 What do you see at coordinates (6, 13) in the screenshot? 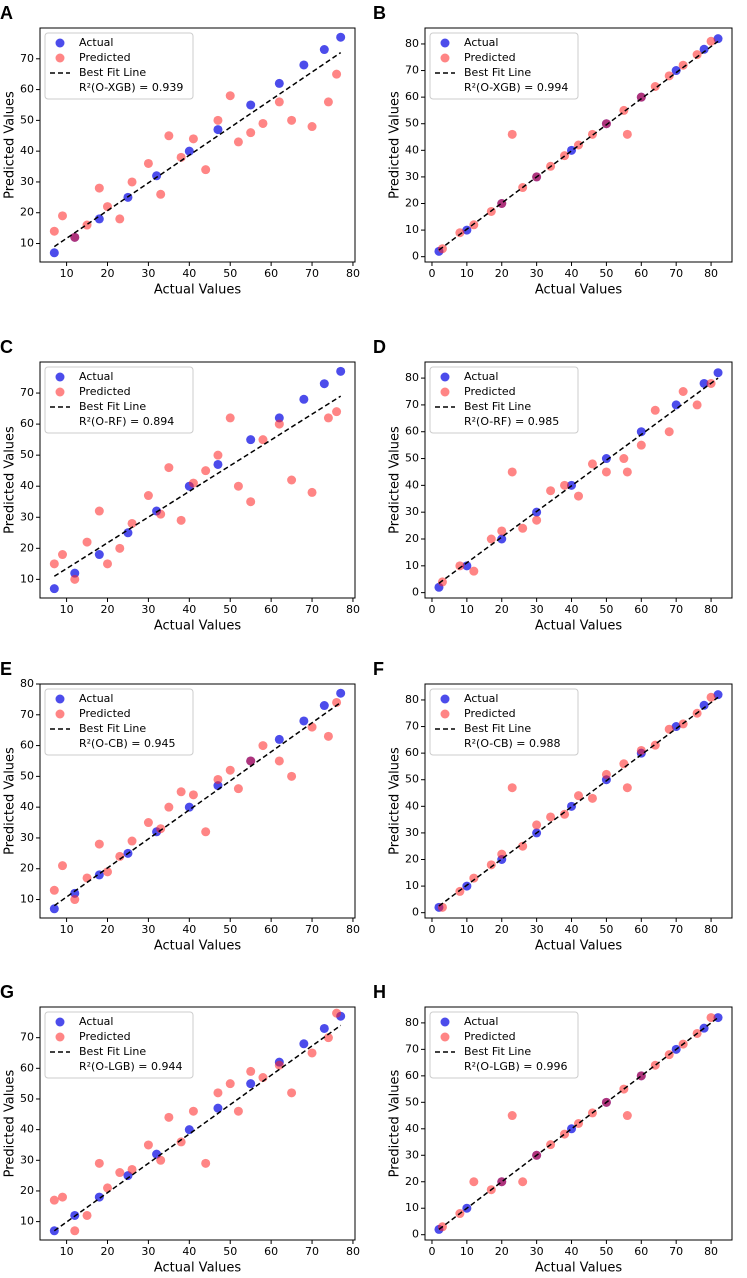
I see `panel-label: A` at bounding box center [6, 13].